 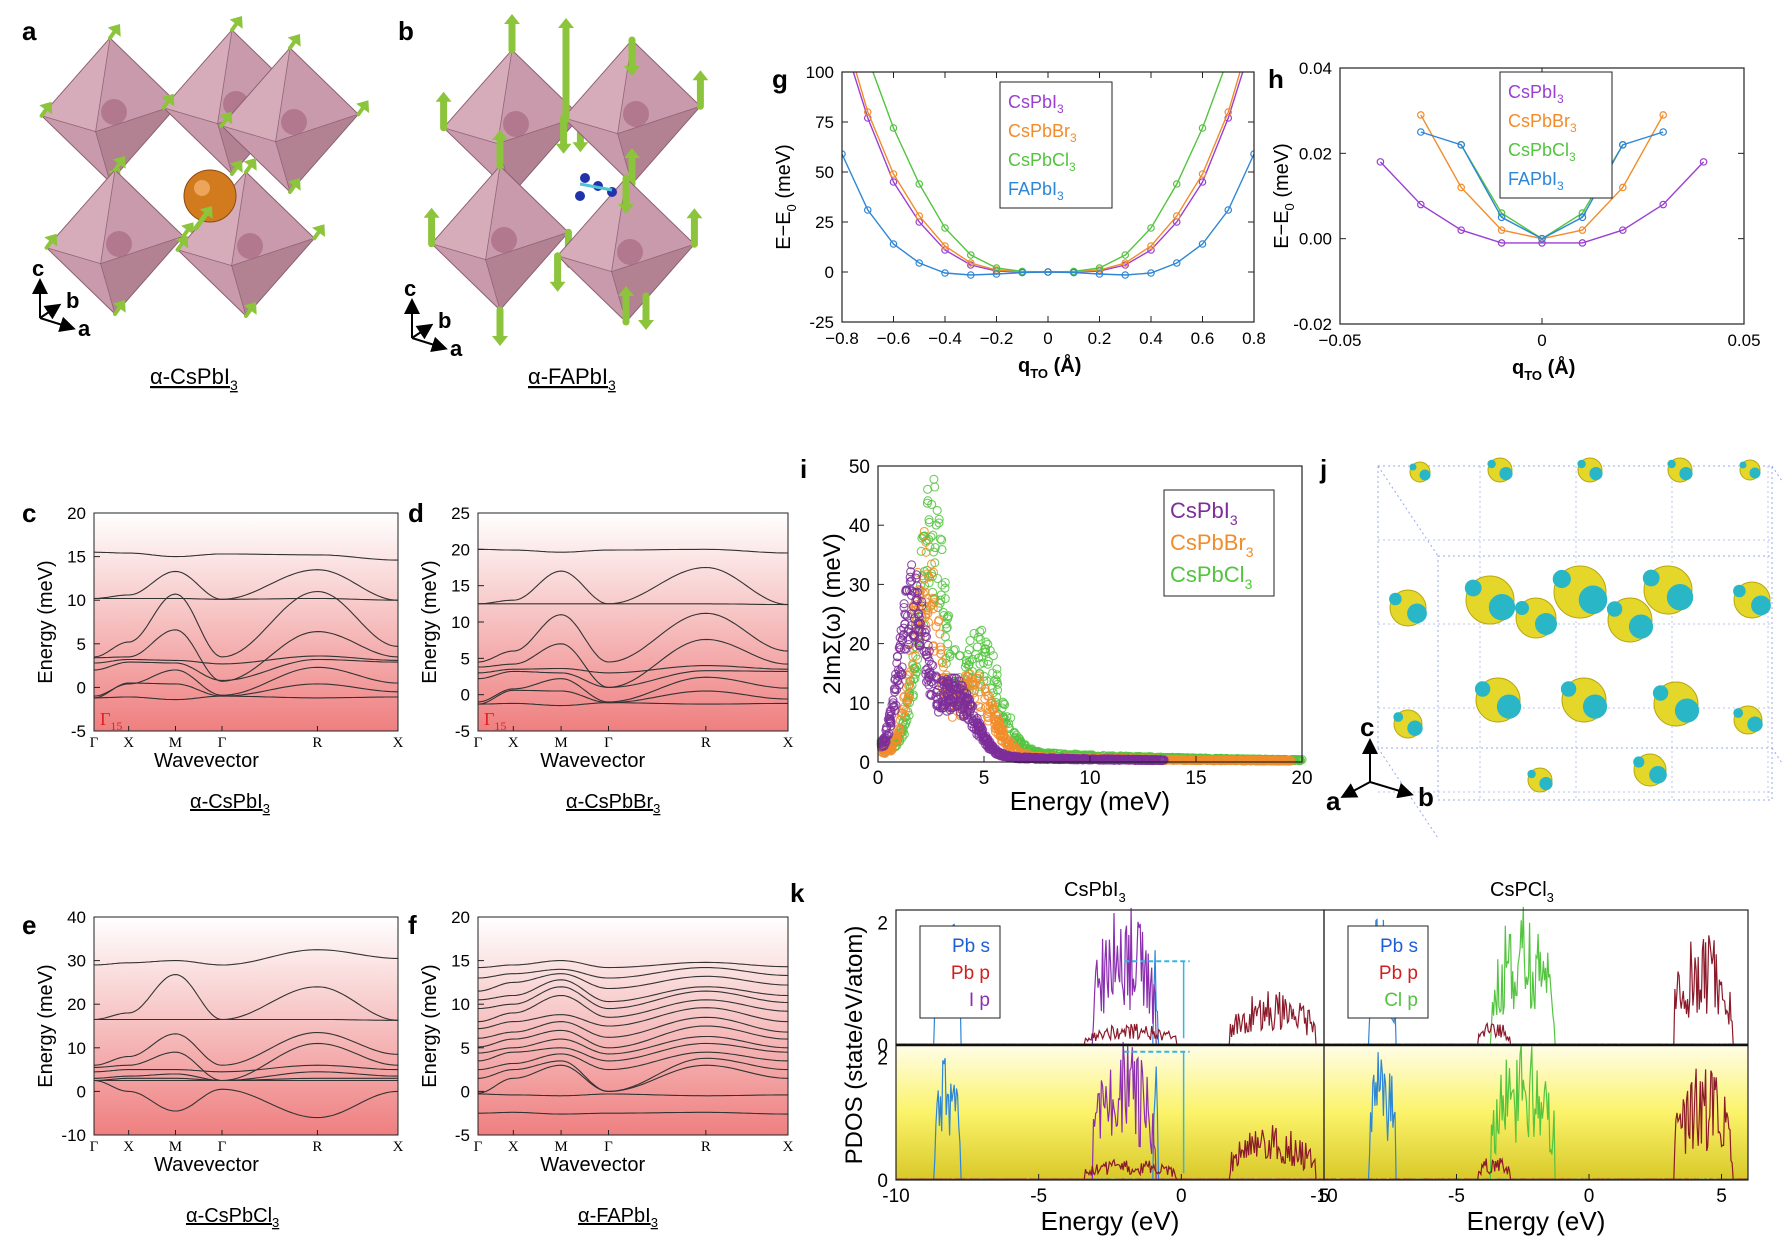 What do you see at coordinates (246, 622) in the screenshot?
I see `plot-frame` at bounding box center [246, 622].